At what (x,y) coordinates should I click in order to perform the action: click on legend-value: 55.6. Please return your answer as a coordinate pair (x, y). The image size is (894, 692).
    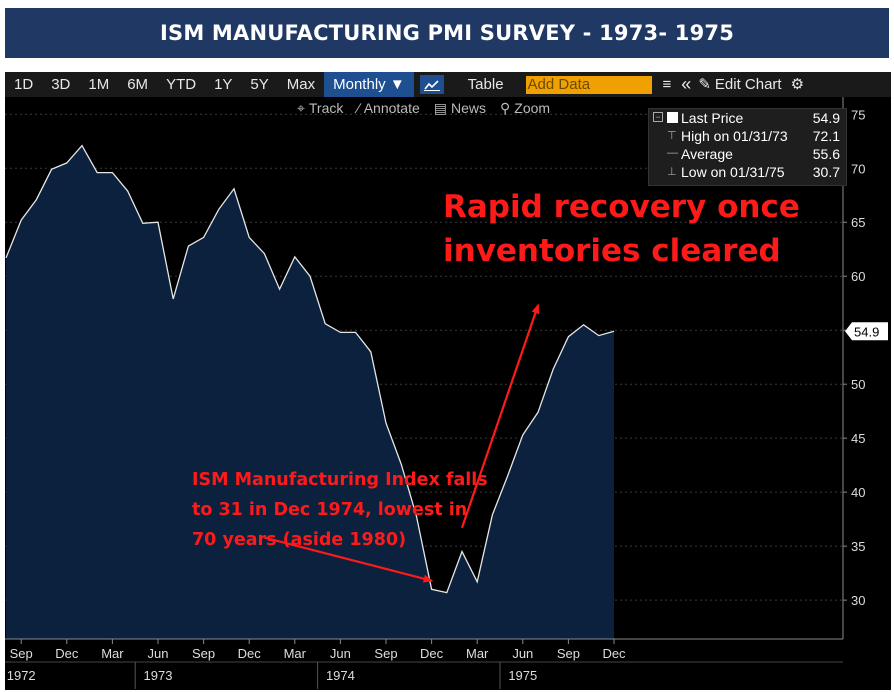
    Looking at the image, I should click on (826, 154).